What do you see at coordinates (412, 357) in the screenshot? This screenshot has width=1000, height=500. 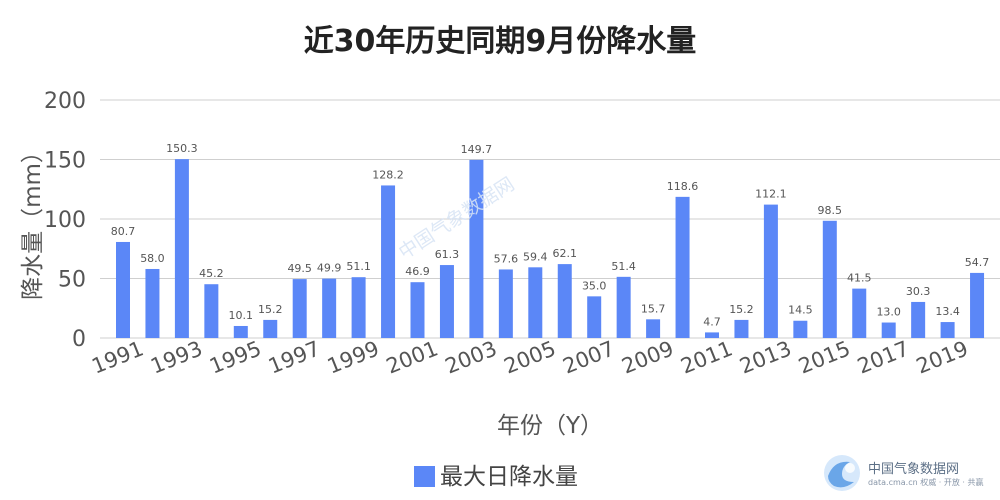 I see `x-tick-label: 2001` at bounding box center [412, 357].